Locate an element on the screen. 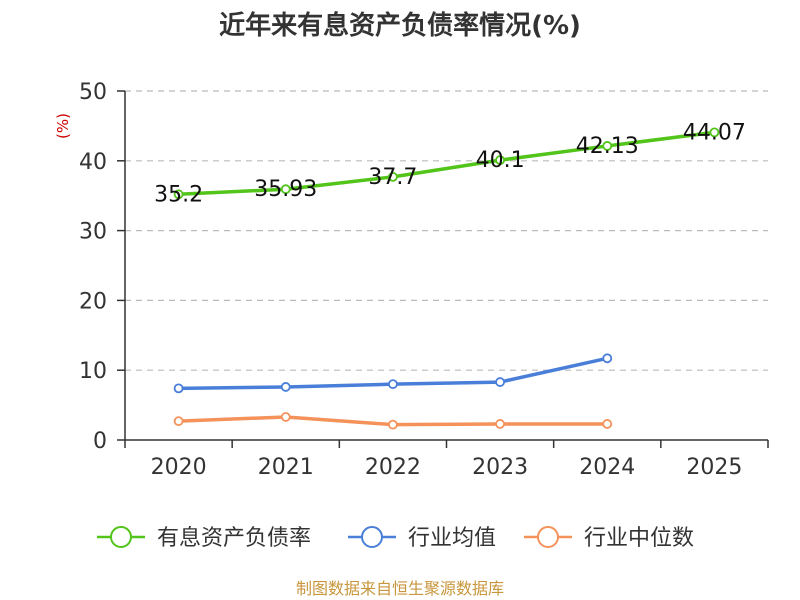  data-labels: 35.2 35.93 37.7 40.1 42.13 44.07 is located at coordinates (450, 163).